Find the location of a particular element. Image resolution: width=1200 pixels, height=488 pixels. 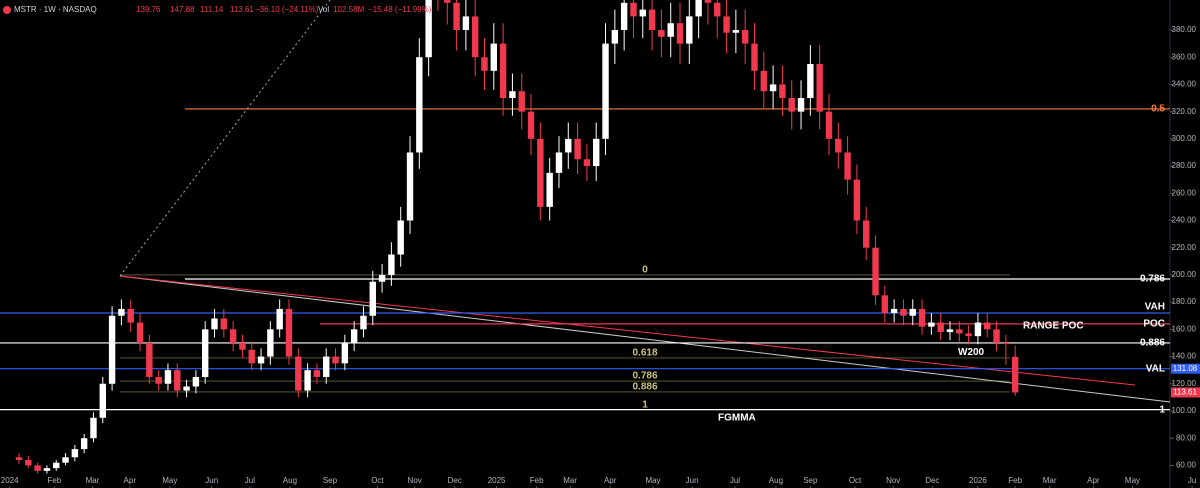

change: −36.10 (−24.11%) is located at coordinates (287, 9).